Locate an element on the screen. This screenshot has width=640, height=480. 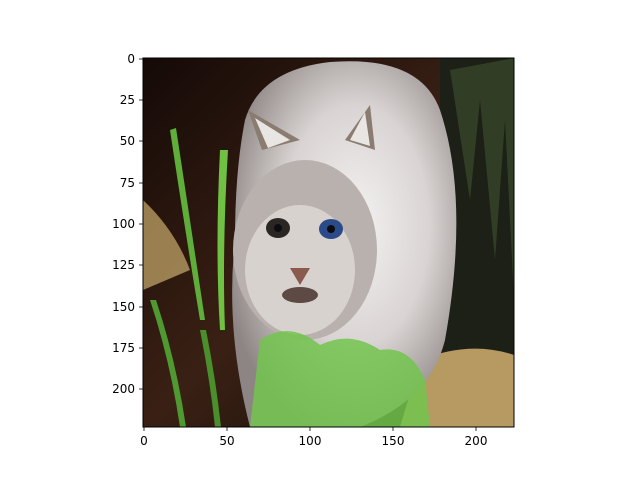
x-tick-label: 150 is located at coordinates (393, 441).